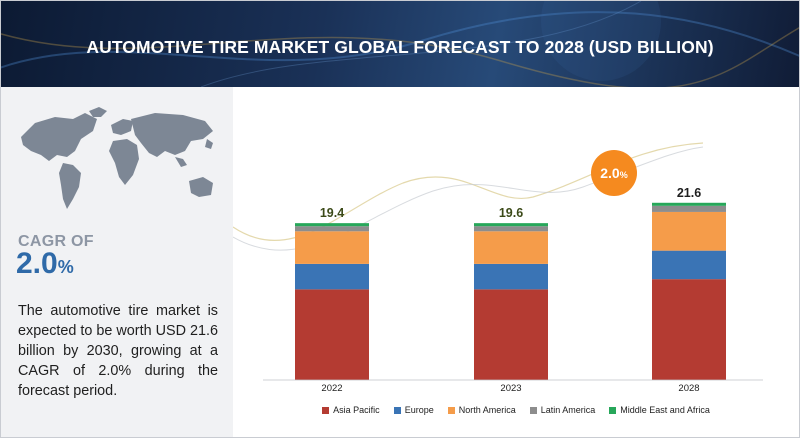 The width and height of the screenshot is (800, 438). Describe the element at coordinates (356, 410) in the screenshot. I see `legend-label: Asia Pacific` at that location.